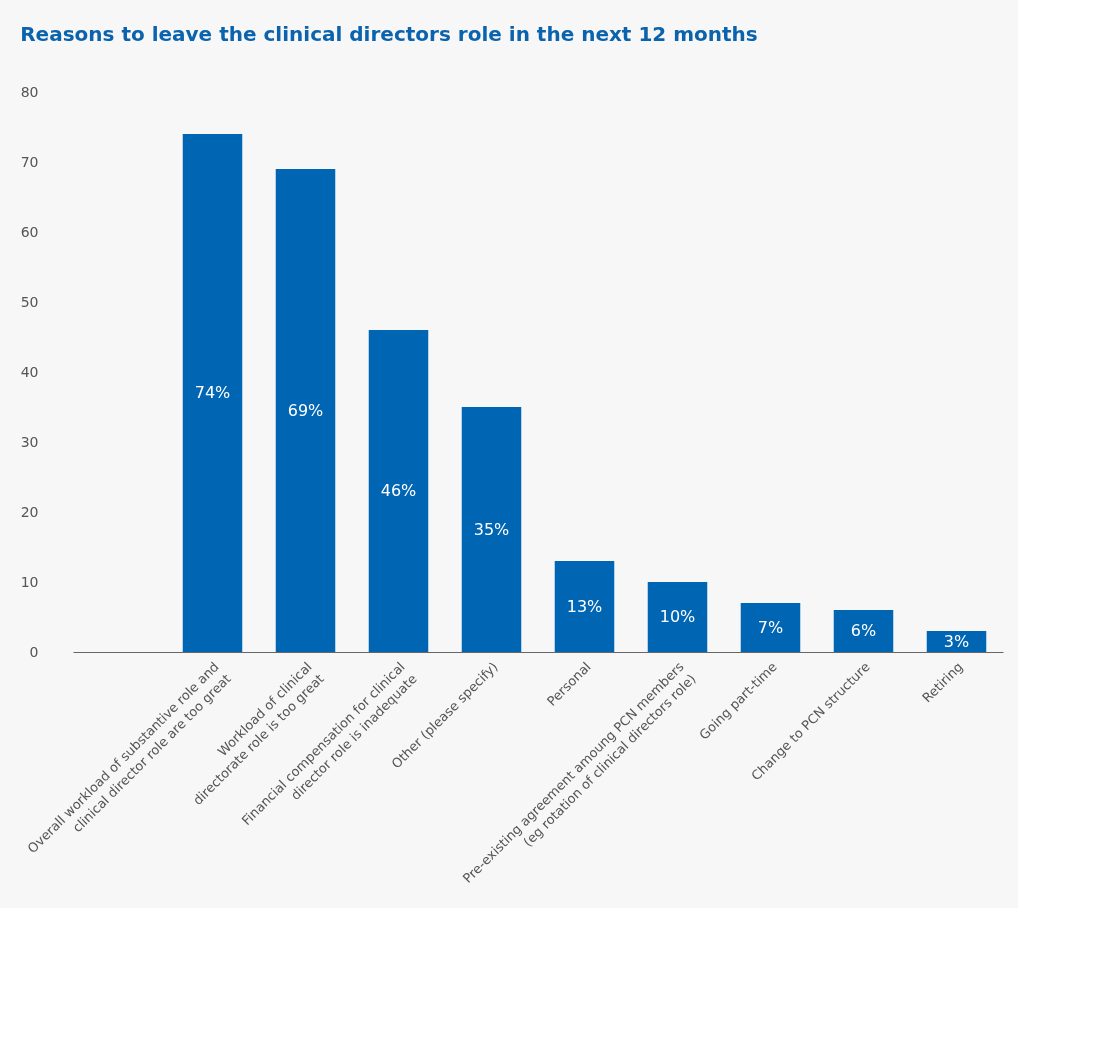 The image size is (1120, 1041). I want to click on chart-title: Reasons to leave the clinical directors role in the next 12 months, so click(389, 34).